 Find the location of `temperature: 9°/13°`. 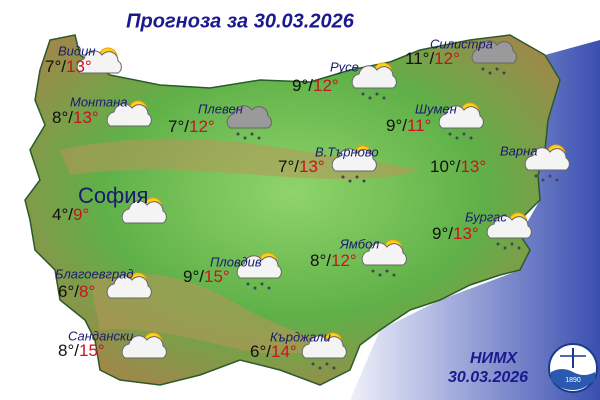

temperature: 9°/13° is located at coordinates (455, 233).